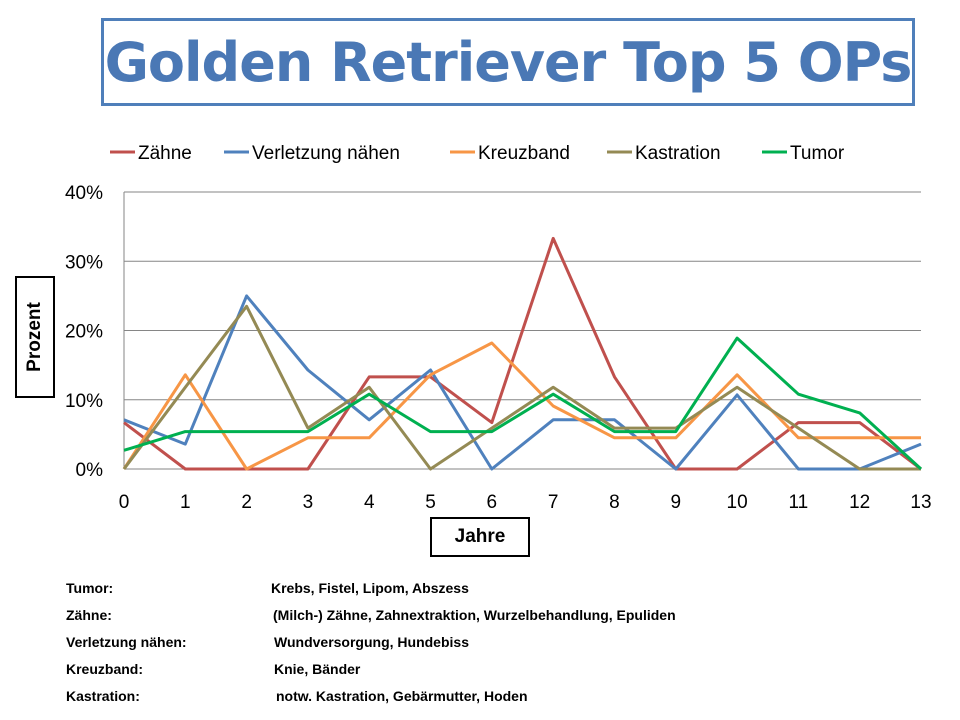  I want to click on note-term: Verletzung nähen:, so click(126, 642).